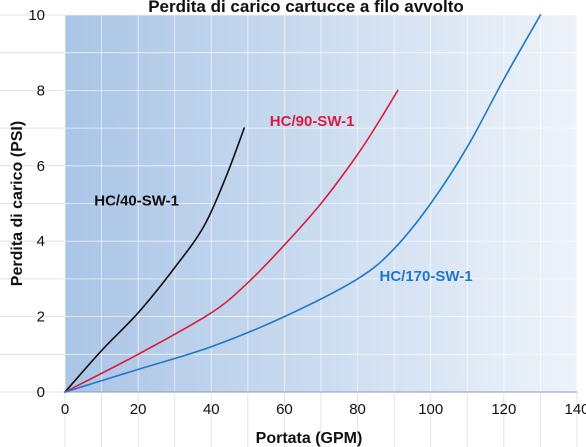  I want to click on x-tick-label: 20, so click(138, 409).